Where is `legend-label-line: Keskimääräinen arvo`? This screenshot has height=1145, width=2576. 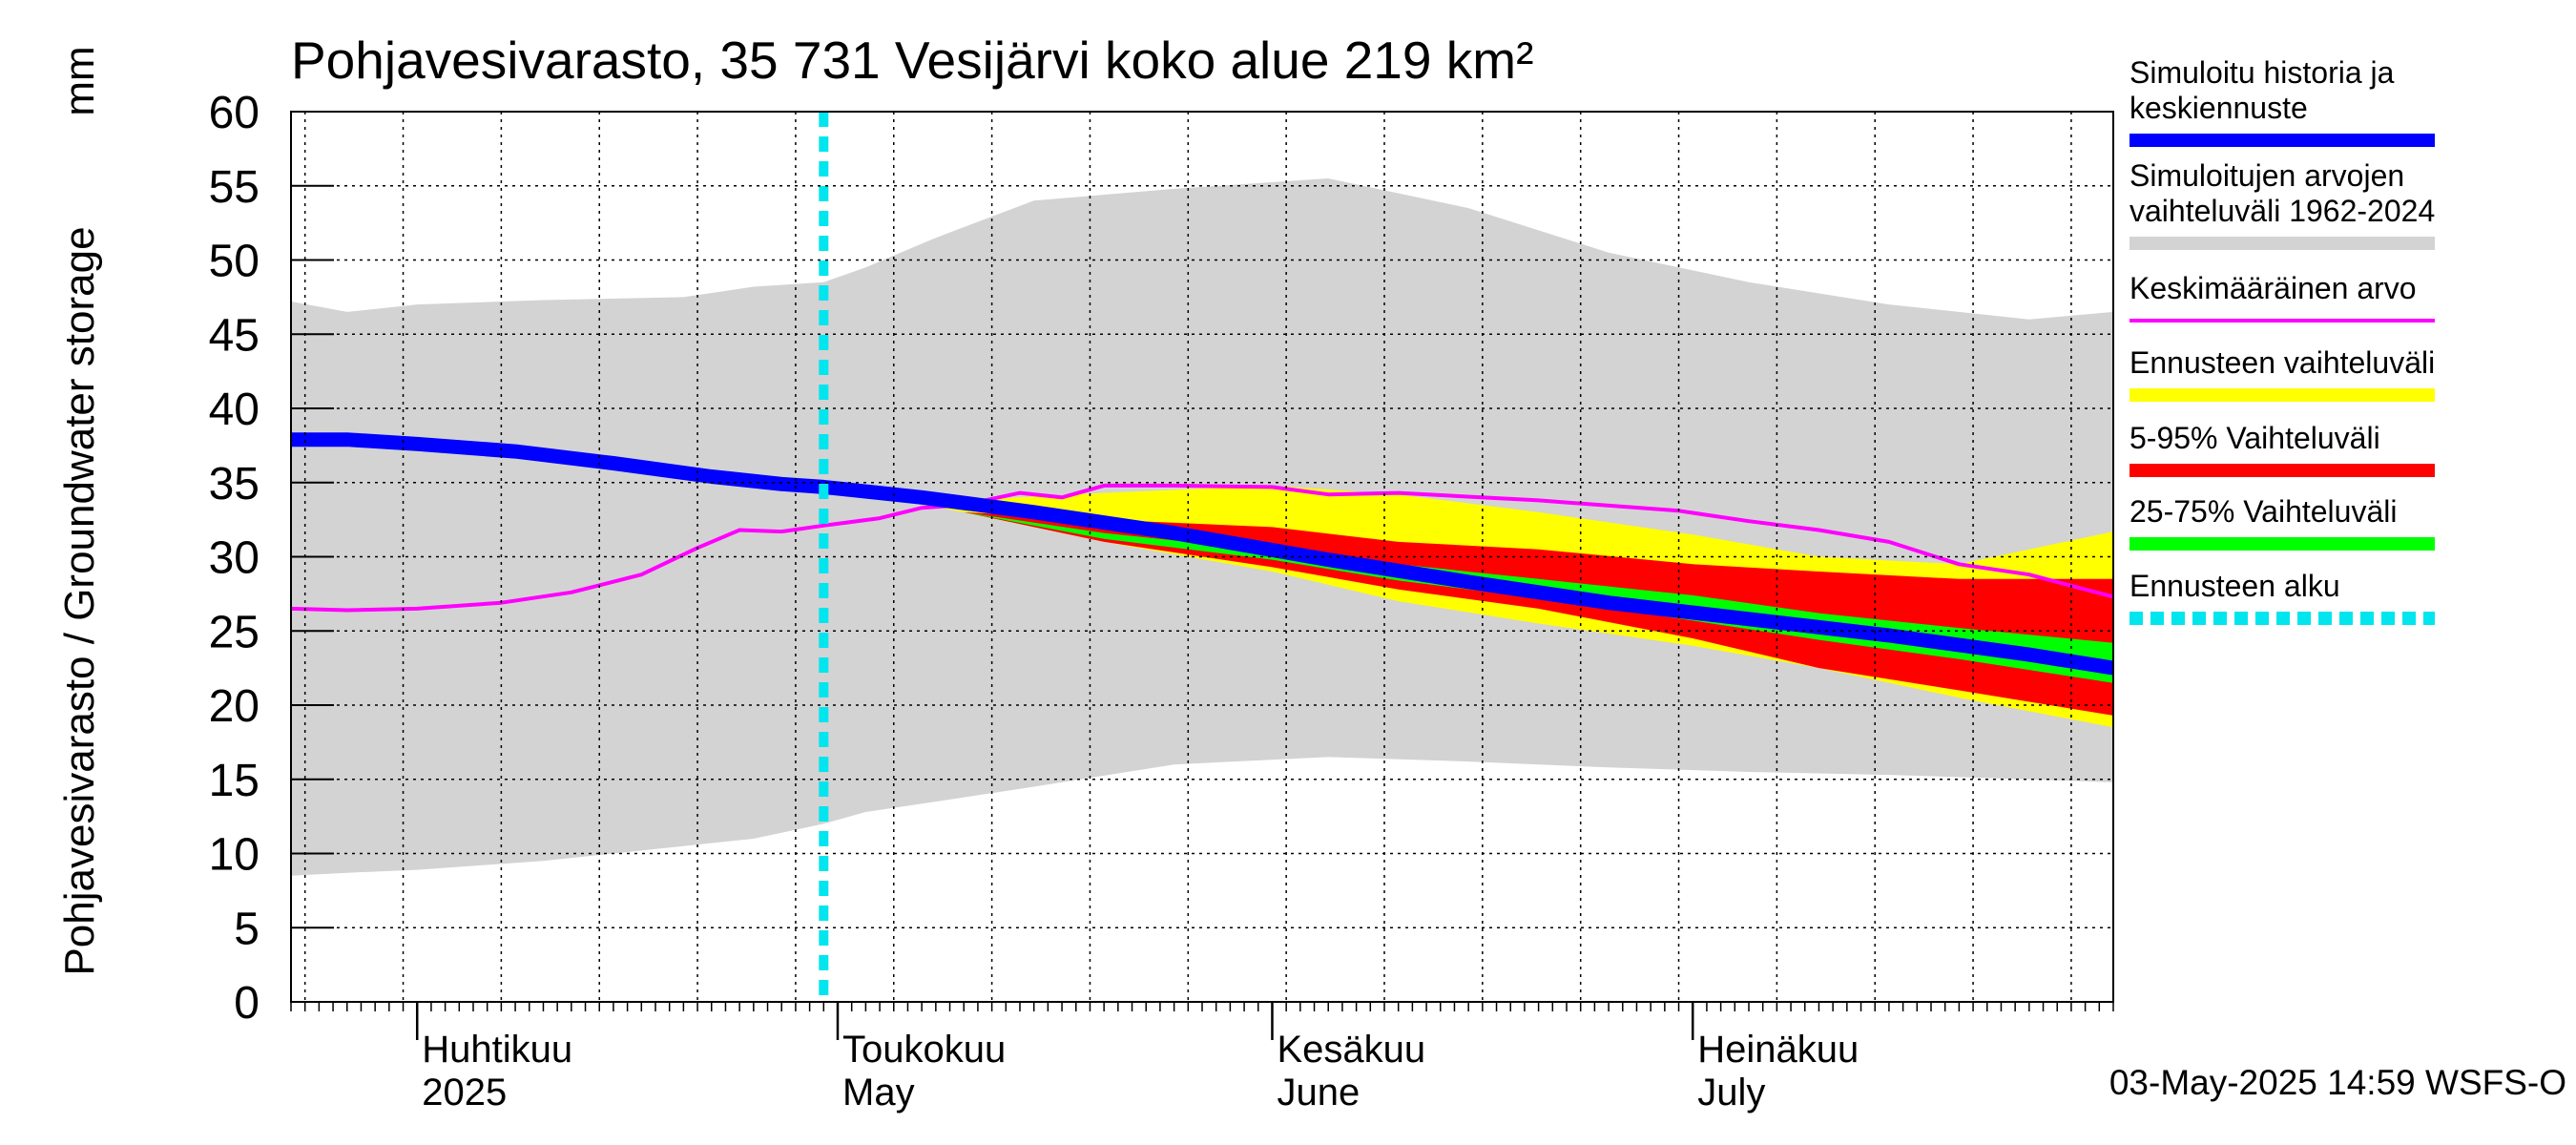 legend-label-line: Keskimääräinen arvo is located at coordinates (2273, 288).